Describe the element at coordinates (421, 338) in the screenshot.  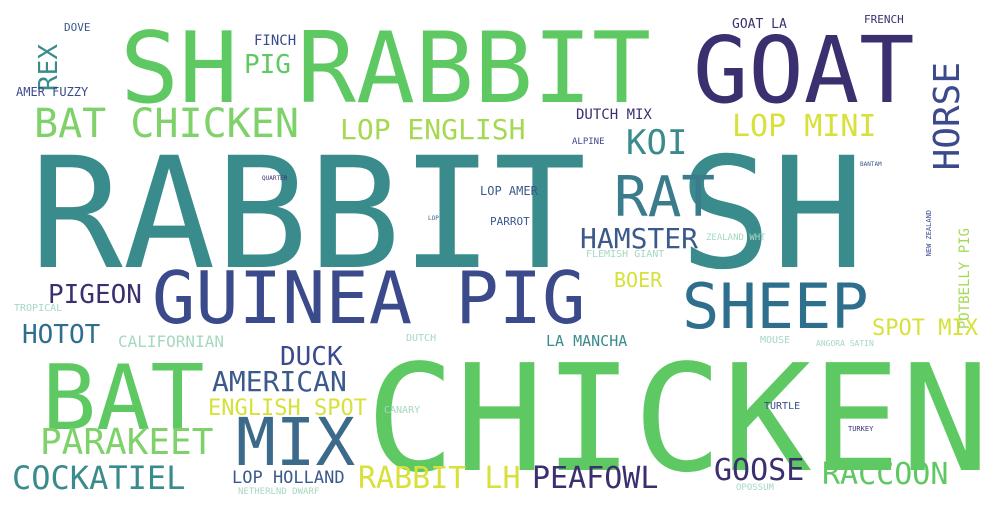
I see `word-dutch: DUTCH` at that location.